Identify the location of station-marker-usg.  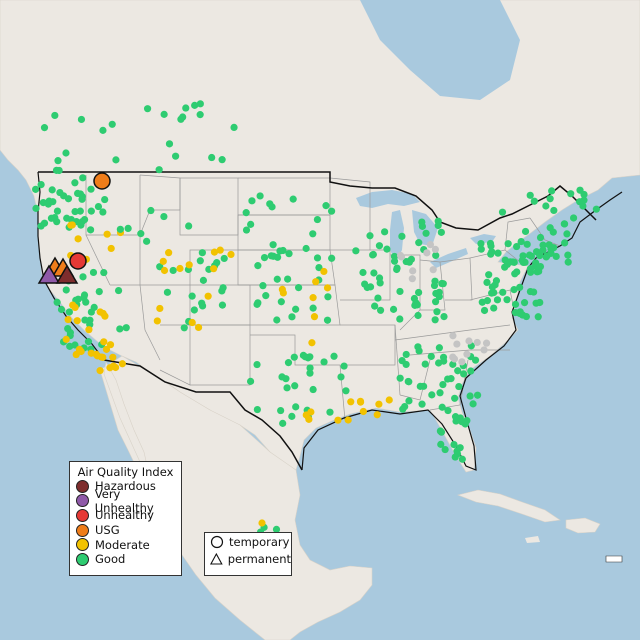
(102, 181).